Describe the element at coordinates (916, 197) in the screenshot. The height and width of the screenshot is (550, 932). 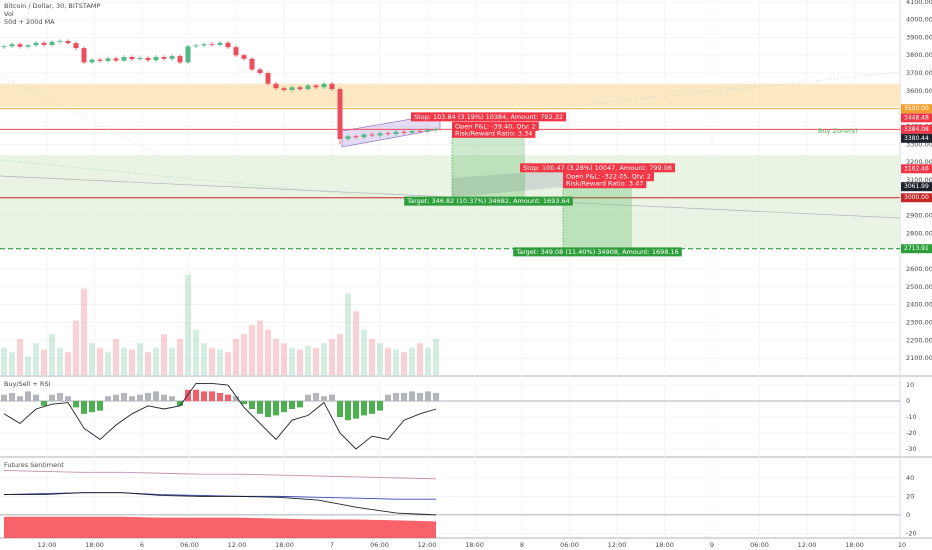
I see `price-label: 3000.00` at that location.